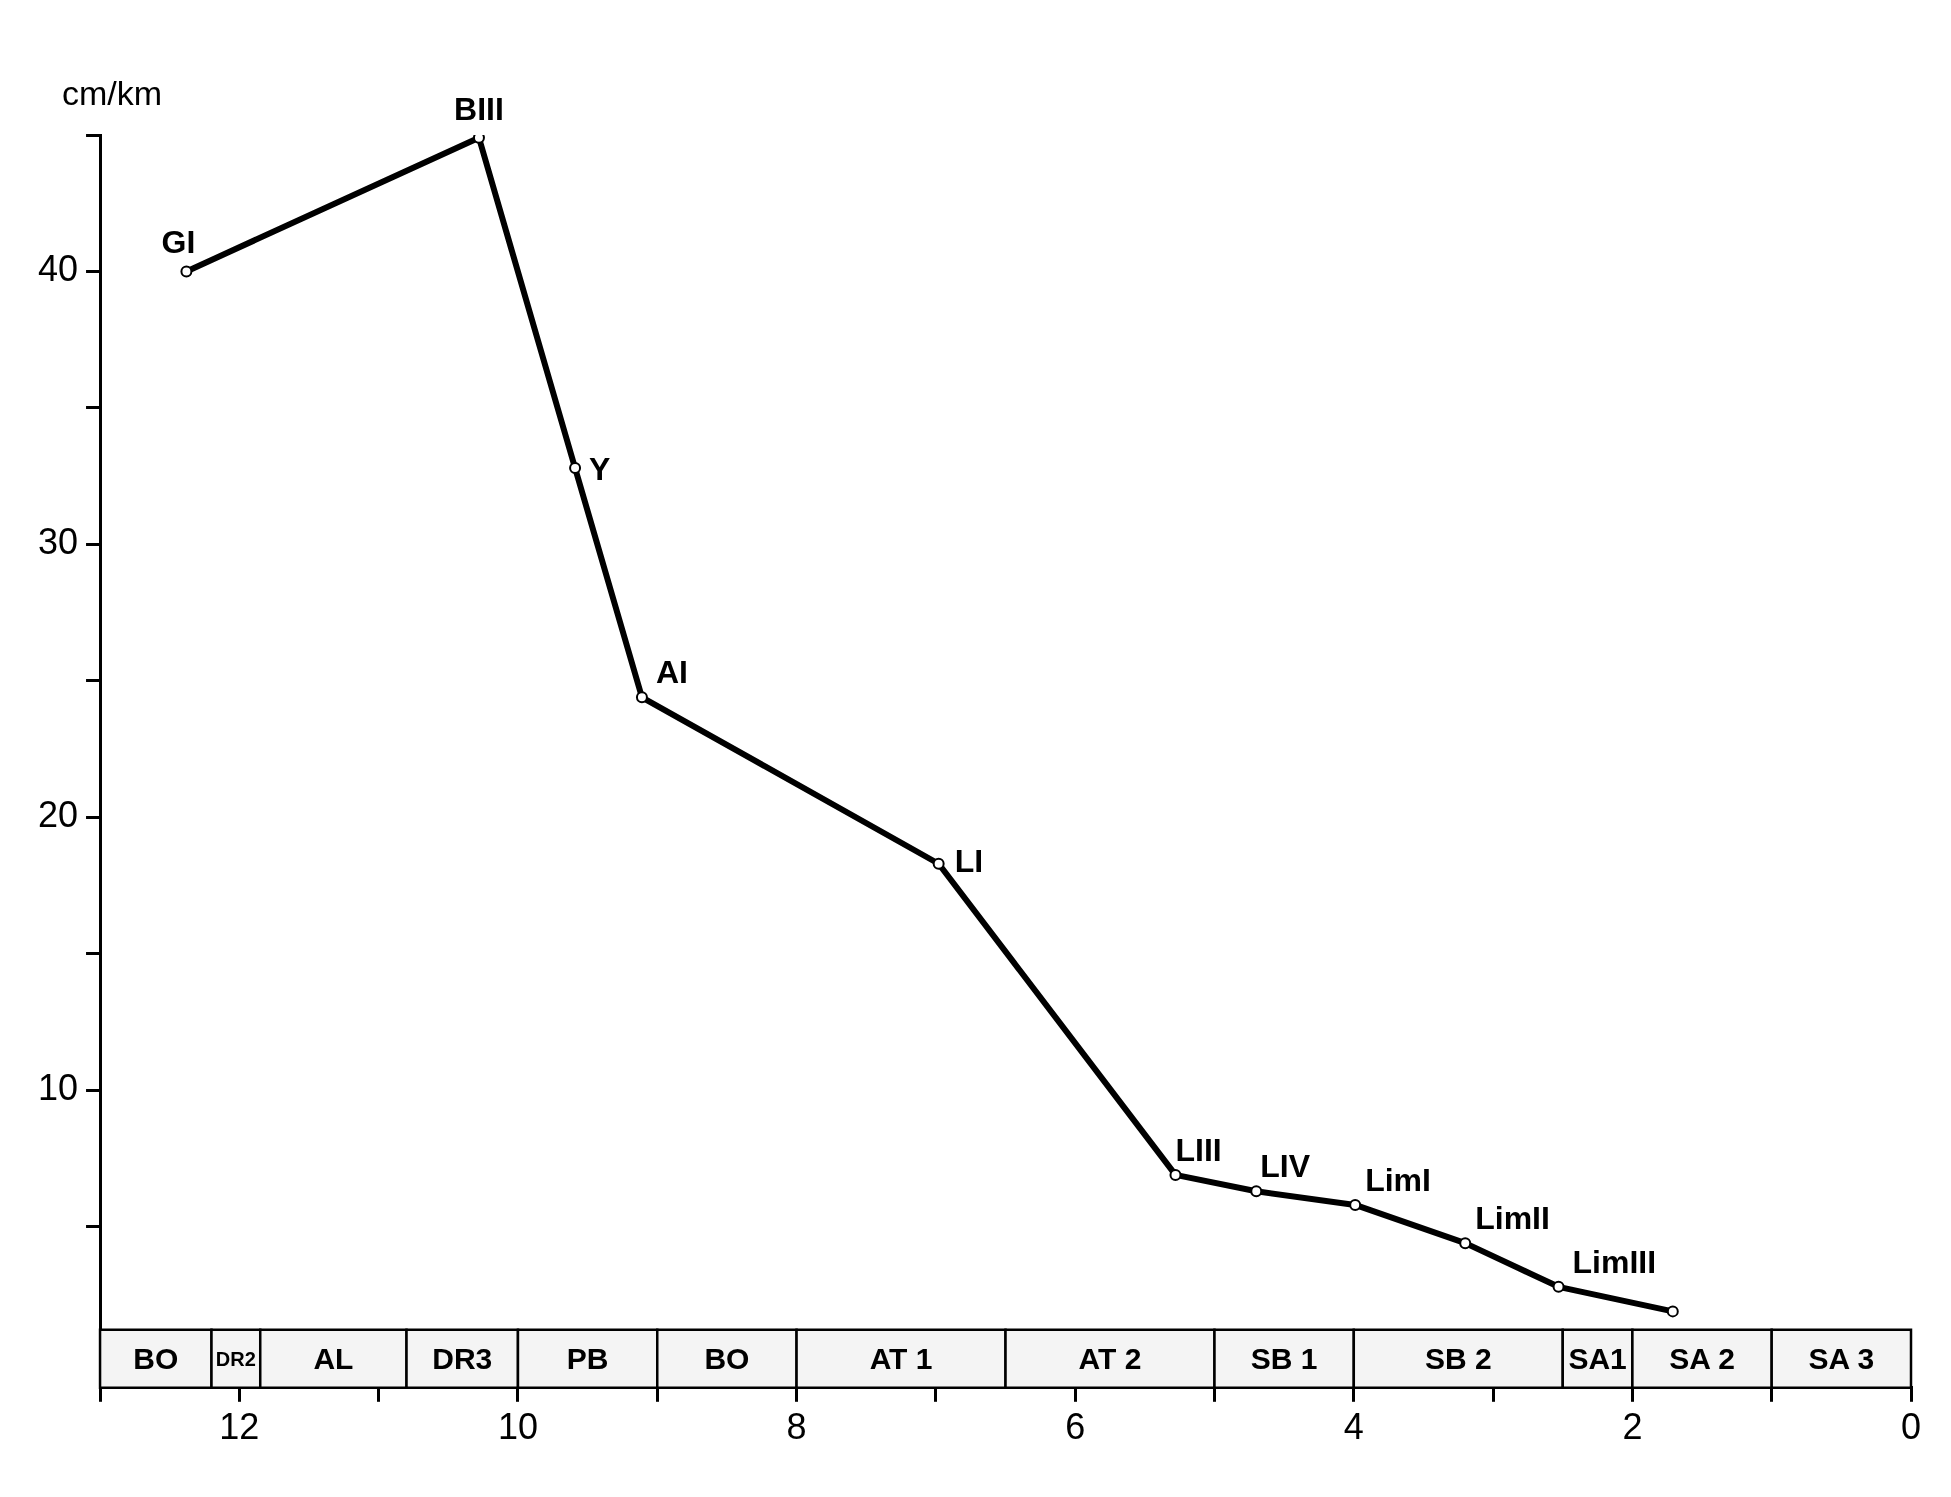 The image size is (1951, 1497). What do you see at coordinates (1614, 1261) in the screenshot?
I see `annotation: LimIII` at bounding box center [1614, 1261].